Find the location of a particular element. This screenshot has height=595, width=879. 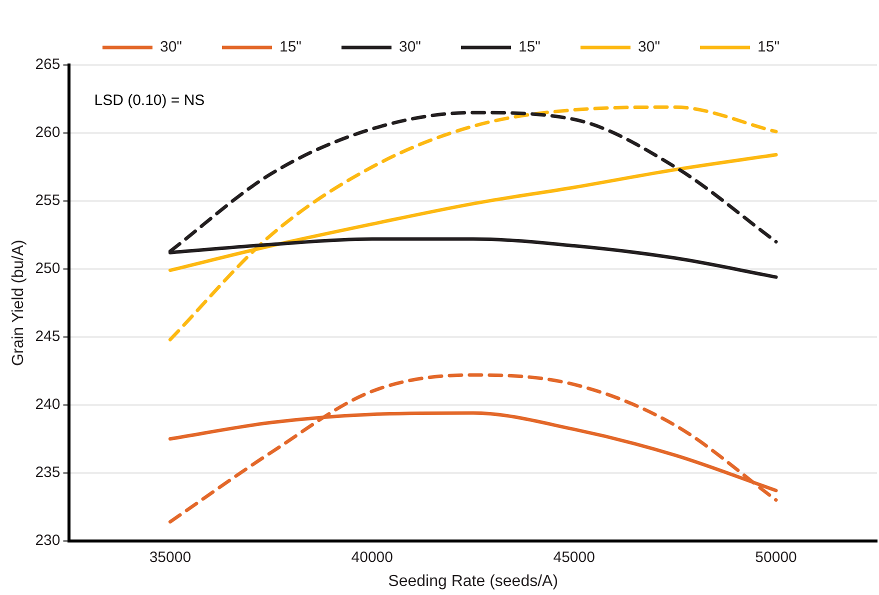

y-tick-label: 240 is located at coordinates (47, 404).